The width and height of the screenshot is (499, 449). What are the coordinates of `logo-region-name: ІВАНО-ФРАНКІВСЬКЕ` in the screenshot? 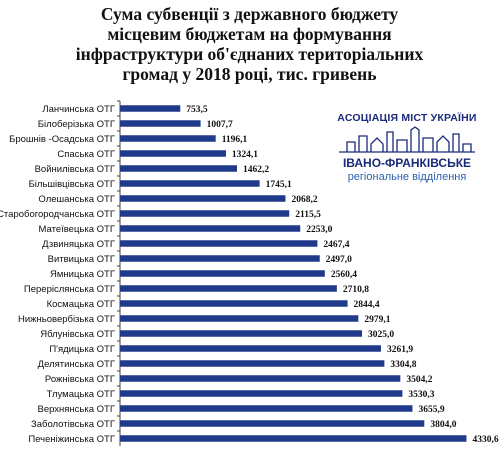 It's located at (407, 163).